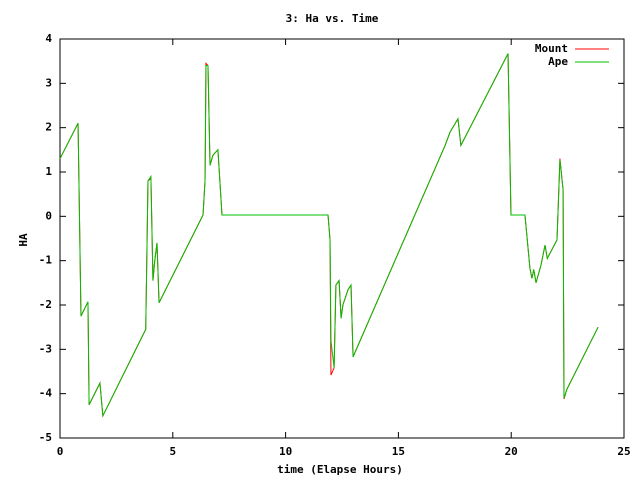 The width and height of the screenshot is (640, 480). What do you see at coordinates (511, 451) in the screenshot?
I see `x-tick-label: 20` at bounding box center [511, 451].